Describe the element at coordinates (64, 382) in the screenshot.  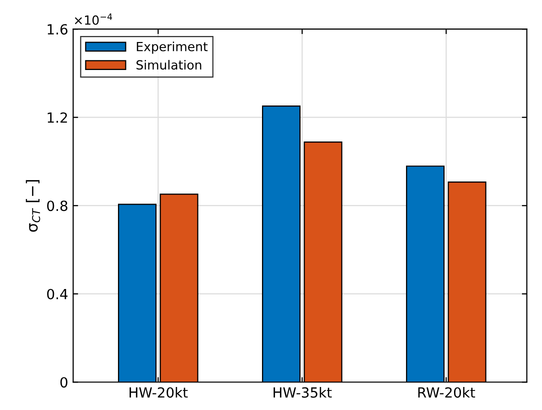
I see `y-tick-label: 0` at that location.